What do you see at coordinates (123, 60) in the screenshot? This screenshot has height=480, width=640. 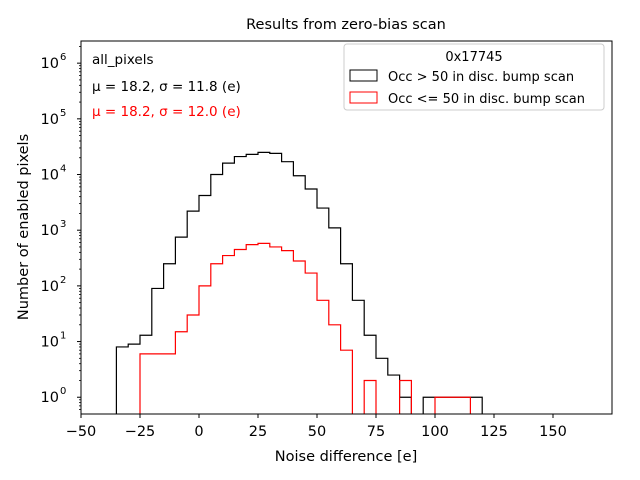 I see `annotation-label: all_pixels` at bounding box center [123, 60].